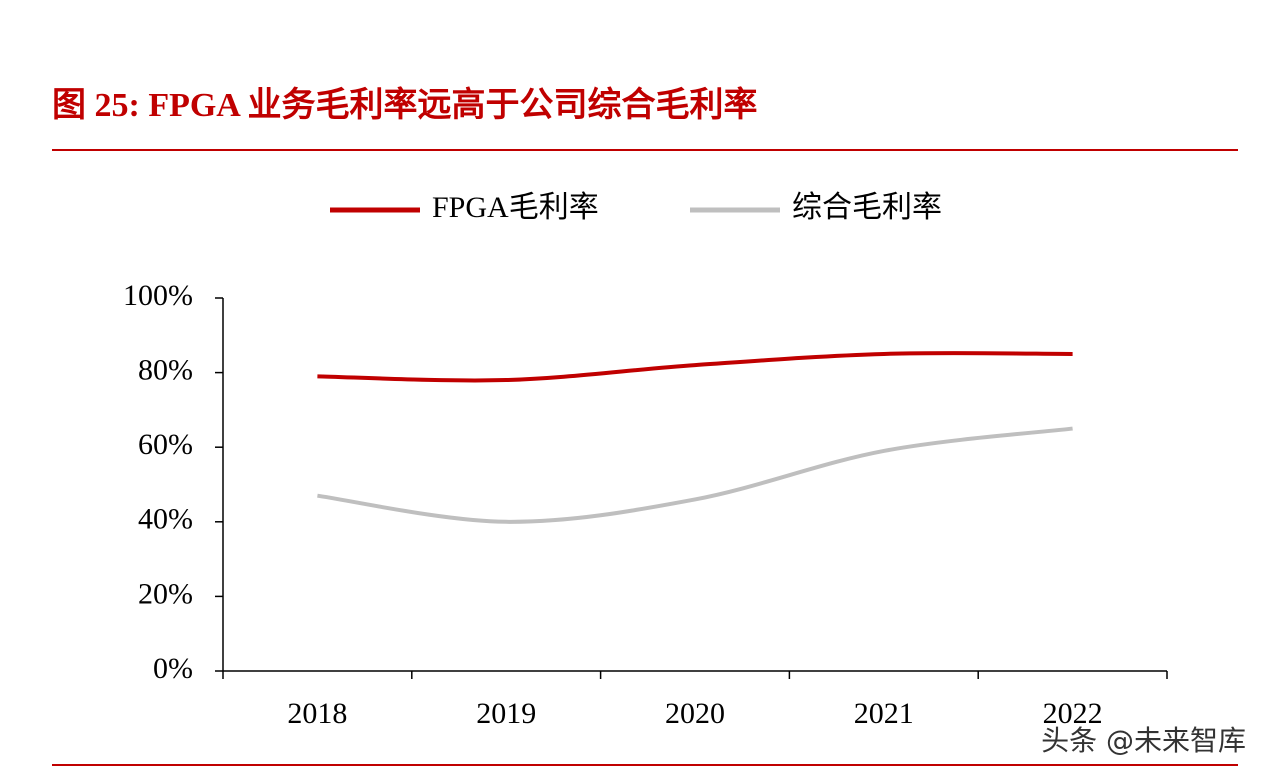 Image resolution: width=1266 pixels, height=778 pixels. What do you see at coordinates (867, 207) in the screenshot?
I see `legend-label: 综合毛利率` at bounding box center [867, 207].